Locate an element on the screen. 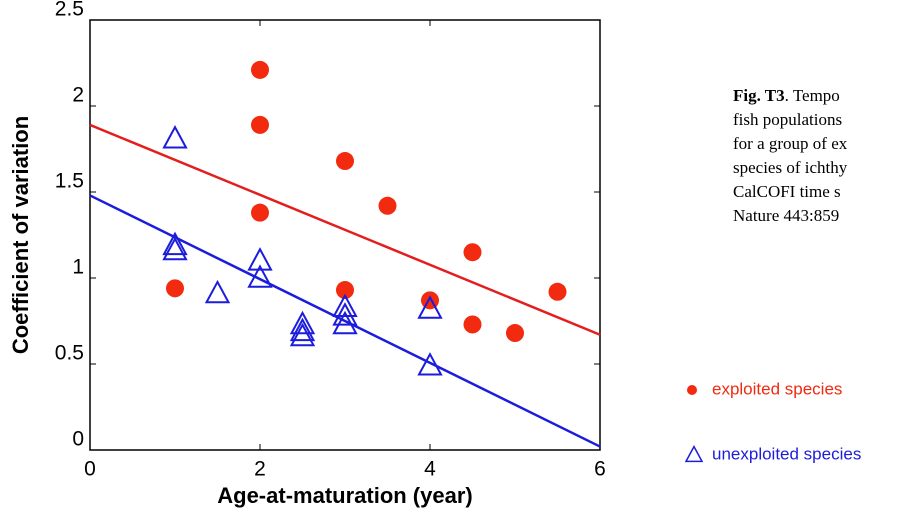 The height and width of the screenshot is (520, 897). y-tick-label: 1.5 is located at coordinates (69, 181).